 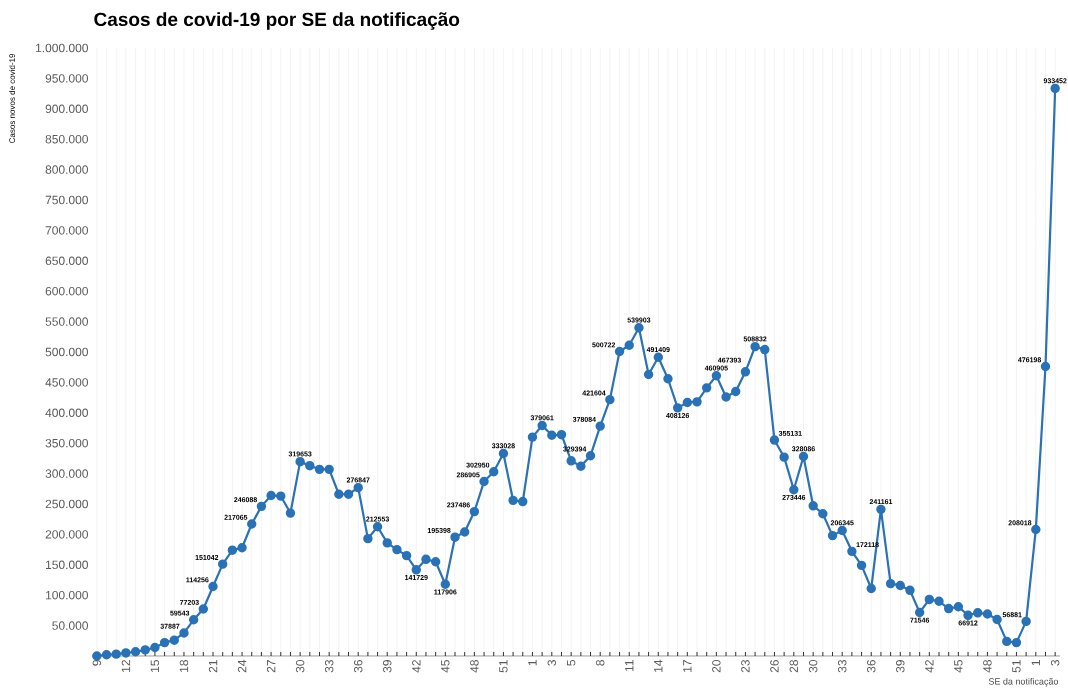 What do you see at coordinates (67, 565) in the screenshot?
I see `y-tick-label: 150.000` at bounding box center [67, 565].